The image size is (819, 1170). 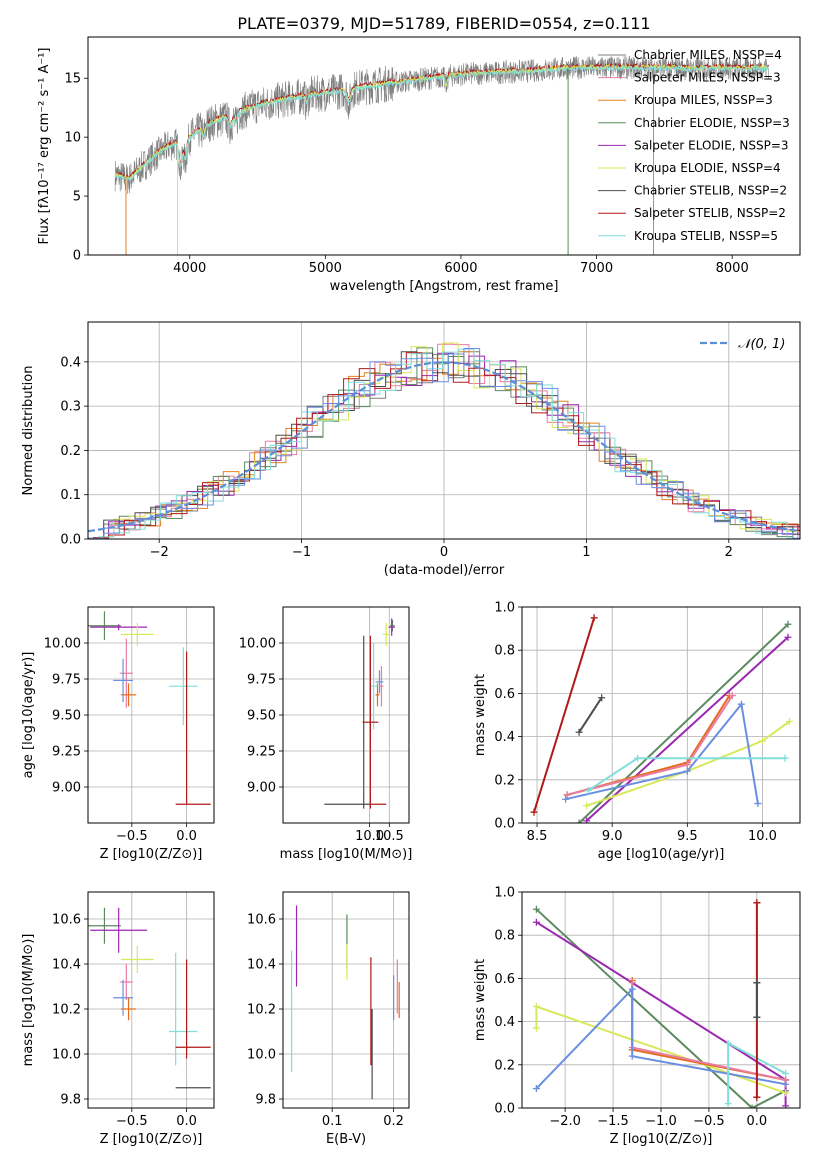 I want to click on y-tick-label: 0.0, so click(x=504, y=824).